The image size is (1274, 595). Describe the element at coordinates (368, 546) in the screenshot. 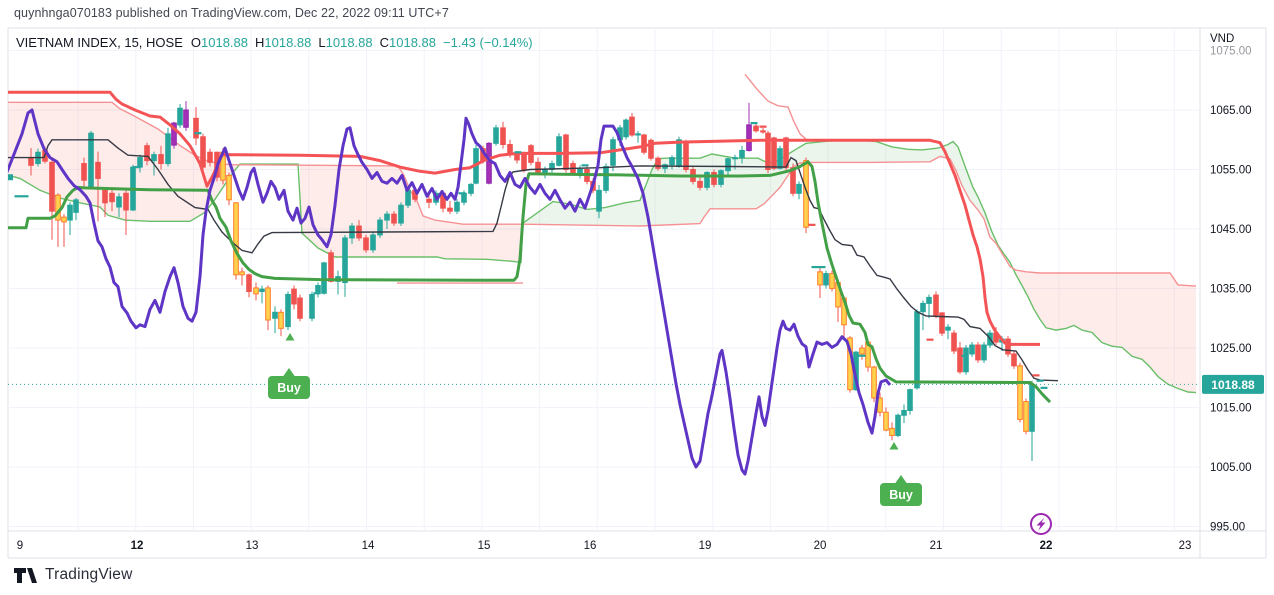

I see `time-tick-label: 14` at that location.